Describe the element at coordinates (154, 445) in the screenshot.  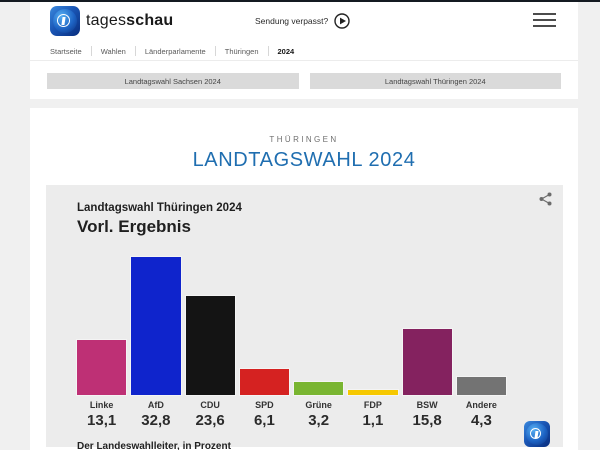
I see `chart-source-note: Der Landeswahlleiter, in Prozent` at that location.